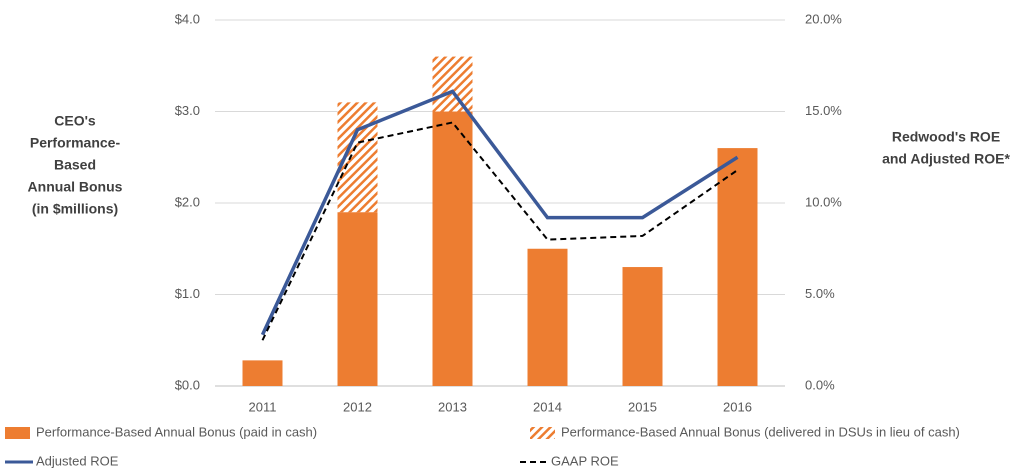  What do you see at coordinates (547, 406) in the screenshot?
I see `x-tick-label: 2014` at bounding box center [547, 406].